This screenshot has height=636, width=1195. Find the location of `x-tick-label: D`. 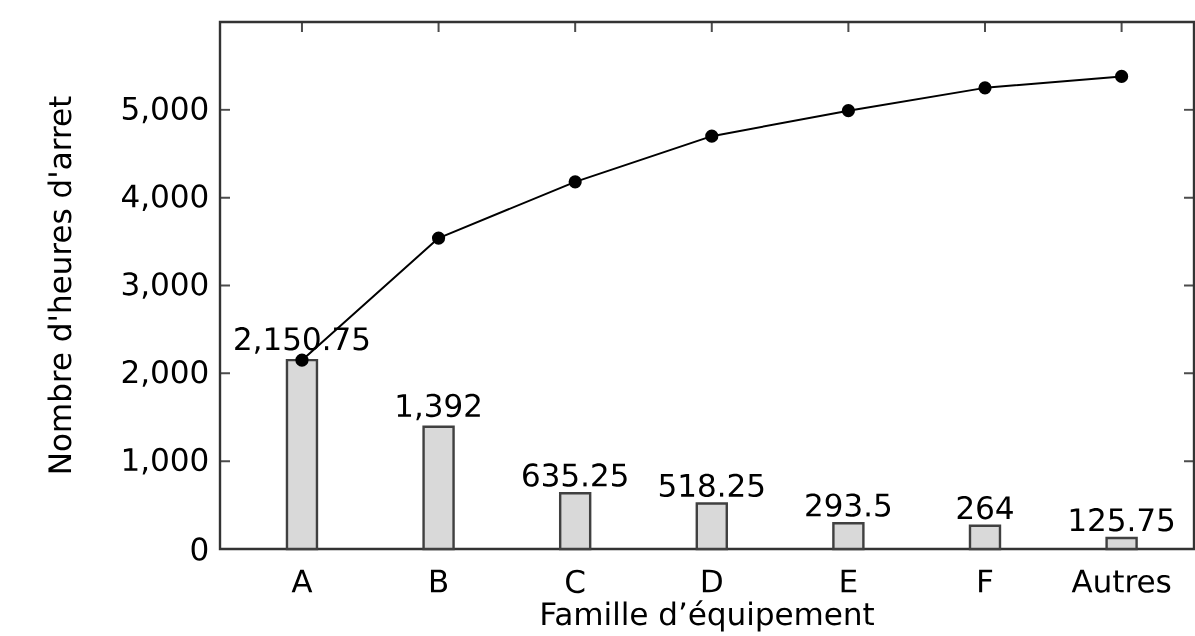

x-tick-label: D is located at coordinates (712, 581).